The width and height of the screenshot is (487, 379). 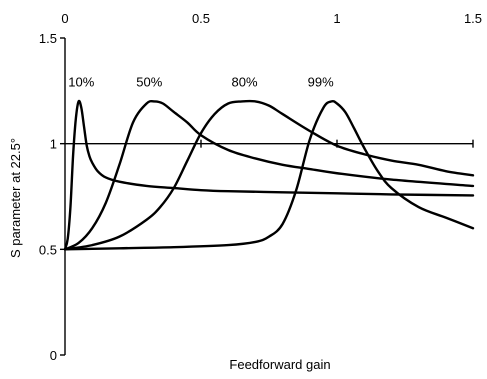 What do you see at coordinates (336, 18) in the screenshot?
I see `x-tick-label: 1` at bounding box center [336, 18].